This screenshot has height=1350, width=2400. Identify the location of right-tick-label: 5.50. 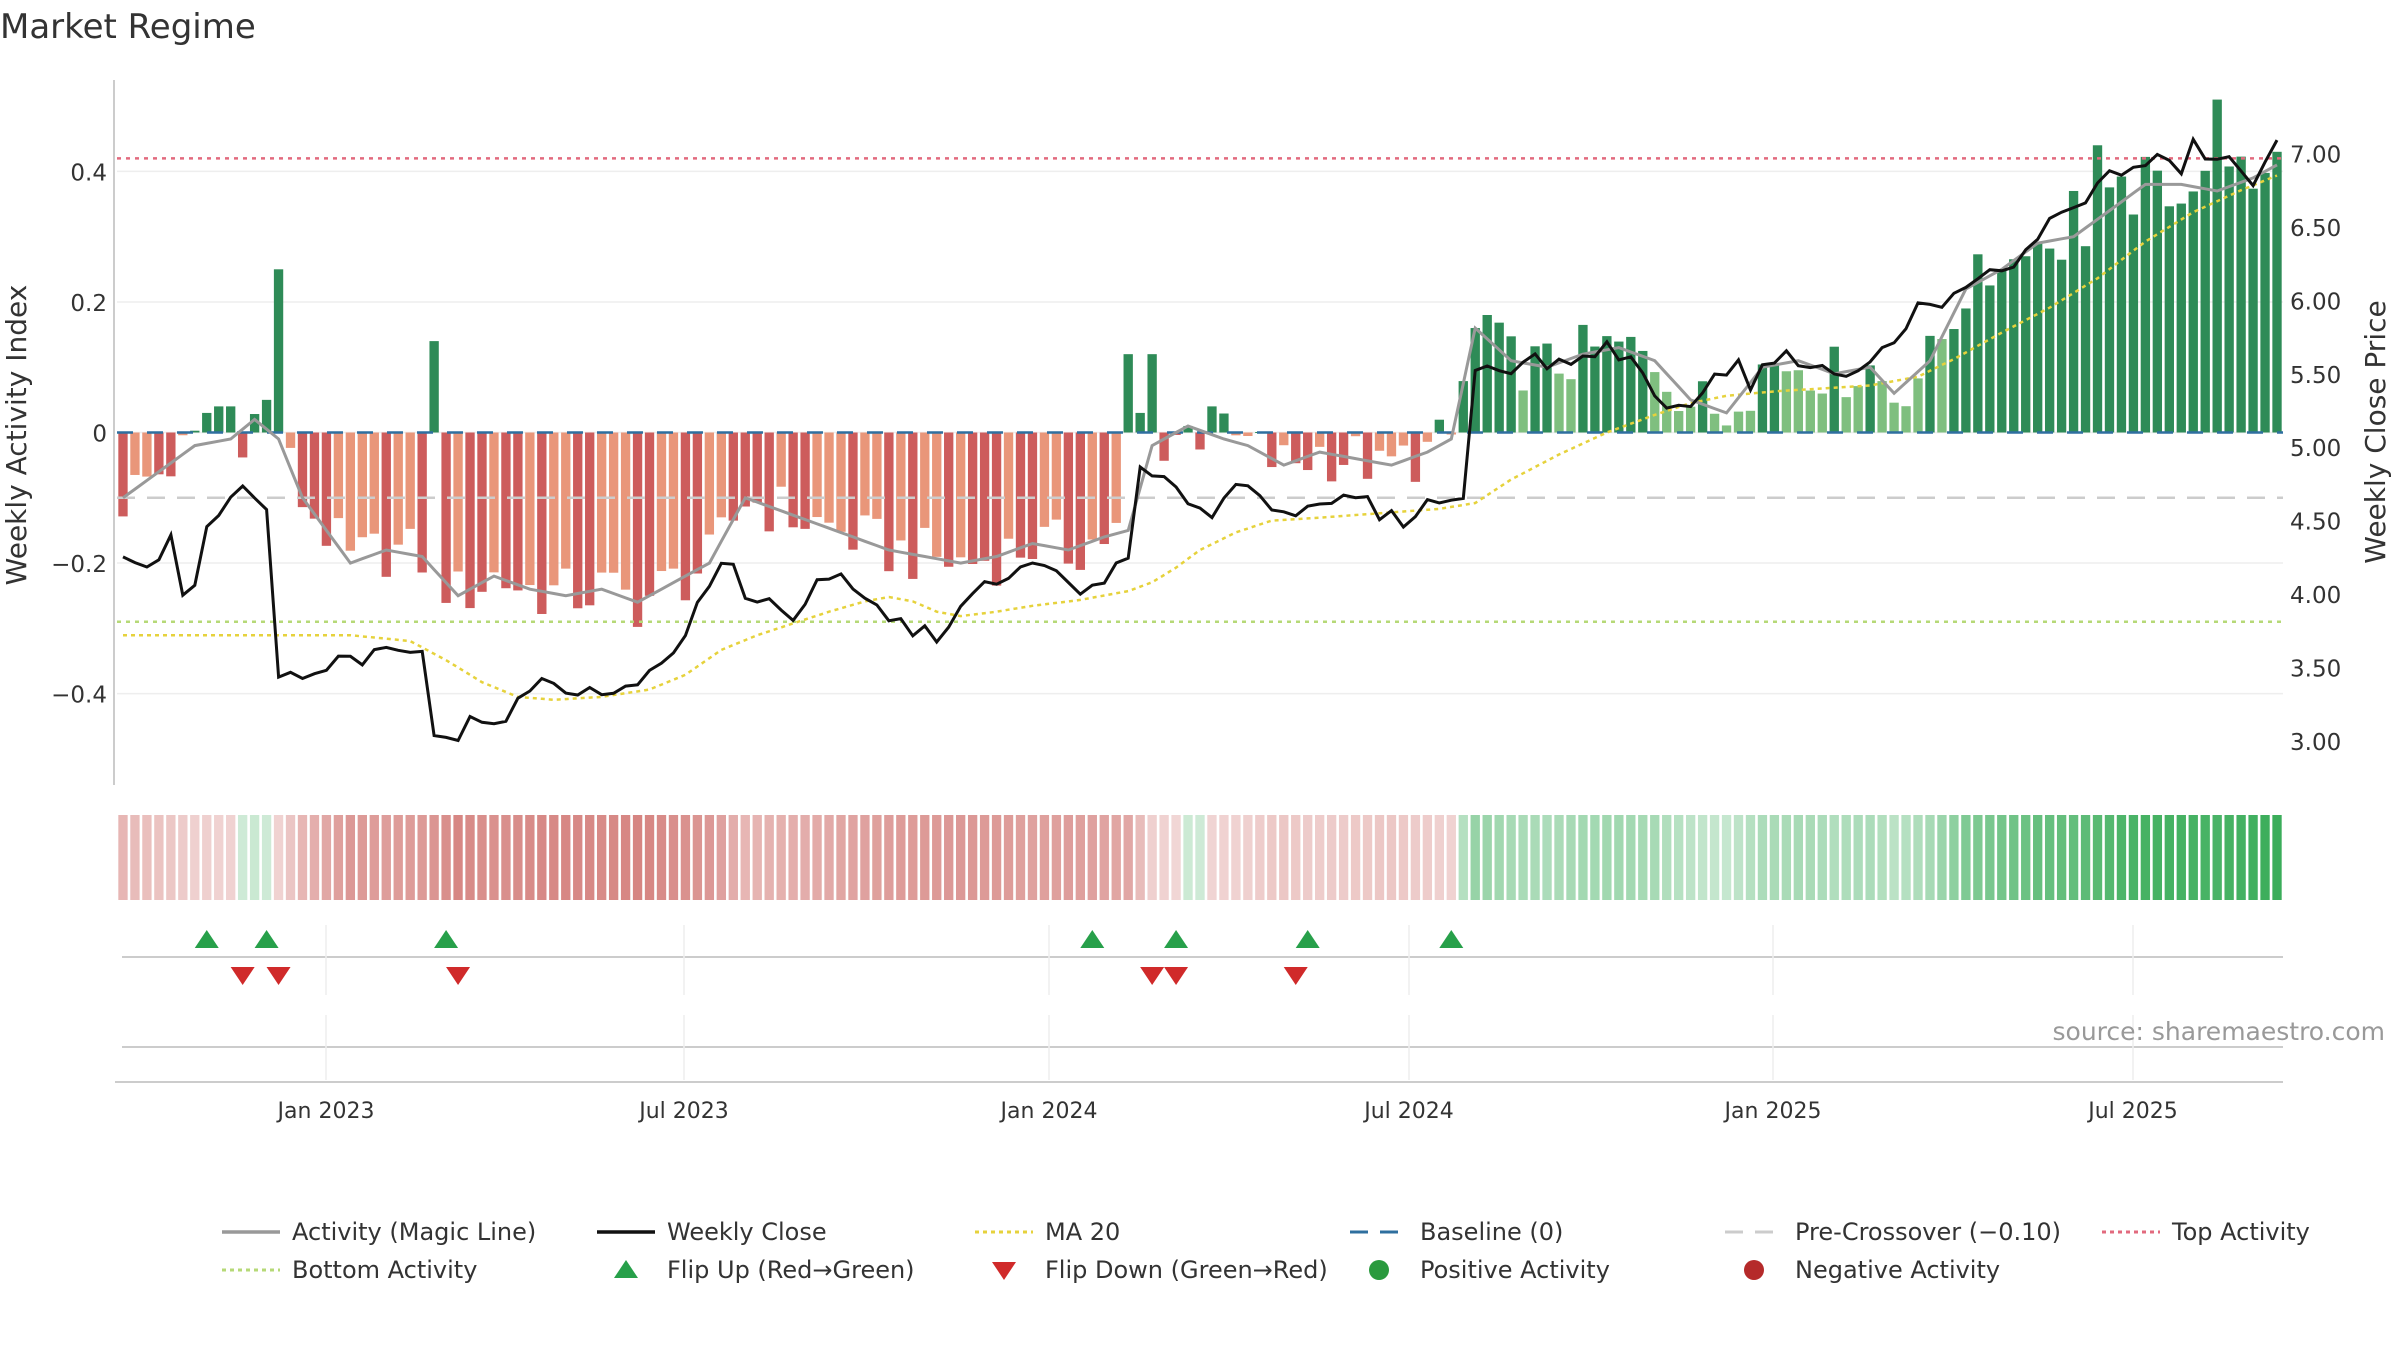
(2315, 376).